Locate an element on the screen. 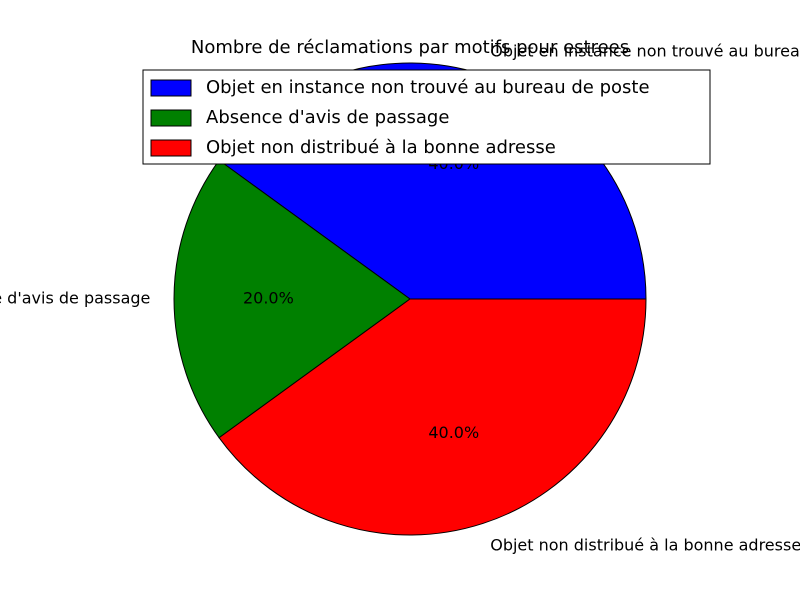 The height and width of the screenshot is (600, 800). pie-slice is located at coordinates (292, 299).